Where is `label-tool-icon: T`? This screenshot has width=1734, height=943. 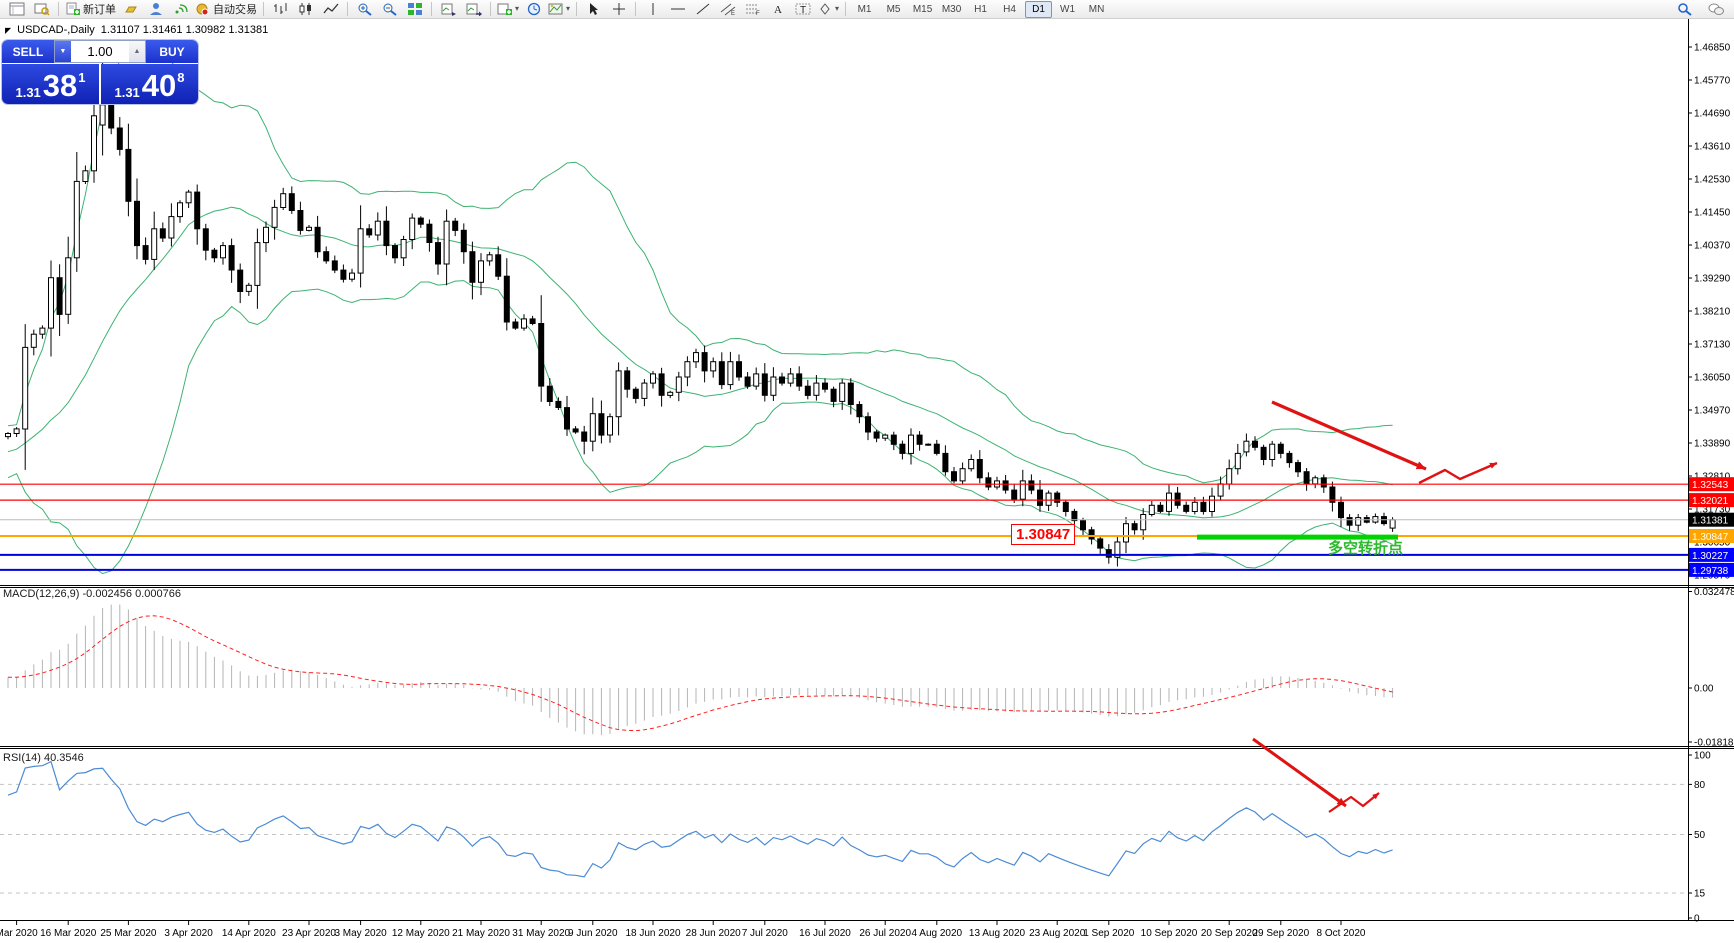
label-tool-icon: T is located at coordinates (802, 9).